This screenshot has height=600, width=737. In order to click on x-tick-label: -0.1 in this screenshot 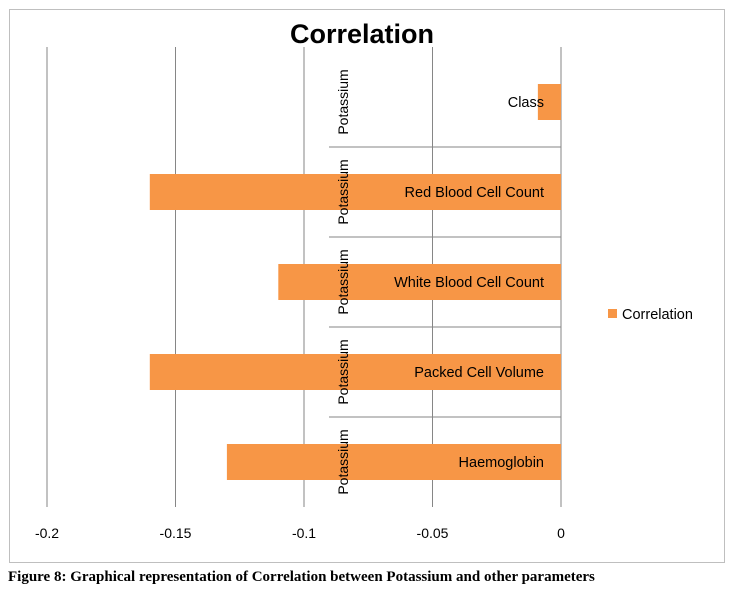, I will do `click(304, 533)`.